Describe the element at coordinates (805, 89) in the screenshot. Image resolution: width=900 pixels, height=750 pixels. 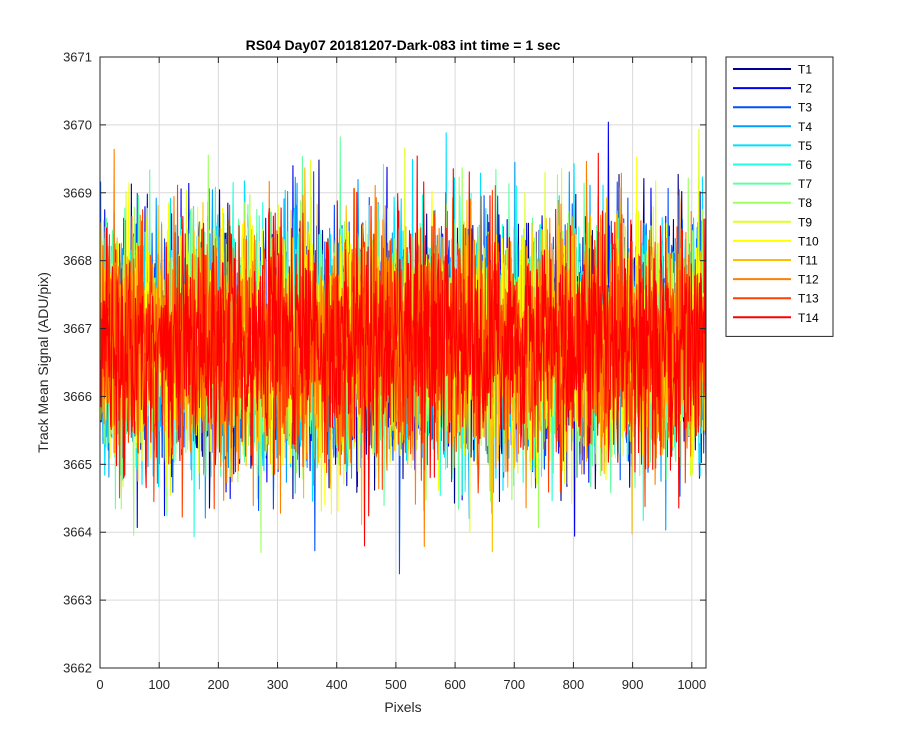
I see `legend-label-t2: T2` at that location.